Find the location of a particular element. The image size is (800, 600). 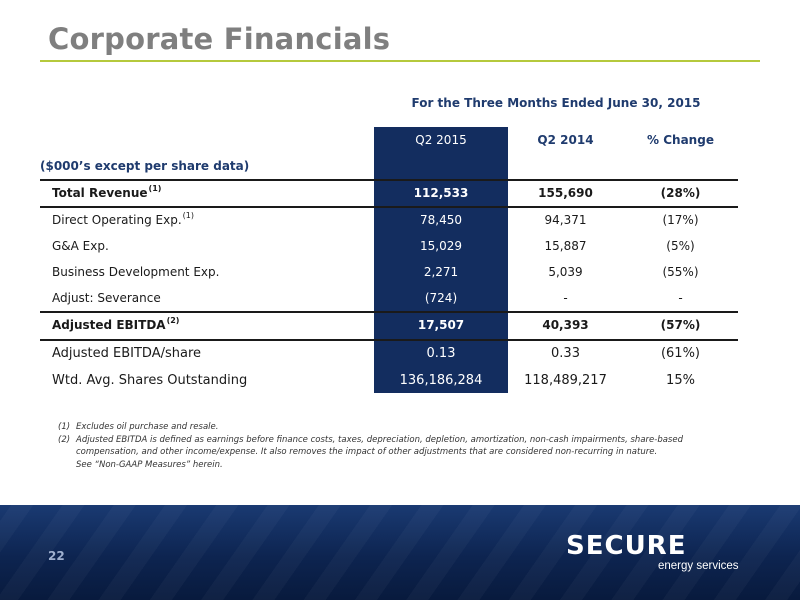

cell-pct-change: (61%) is located at coordinates (680, 353).